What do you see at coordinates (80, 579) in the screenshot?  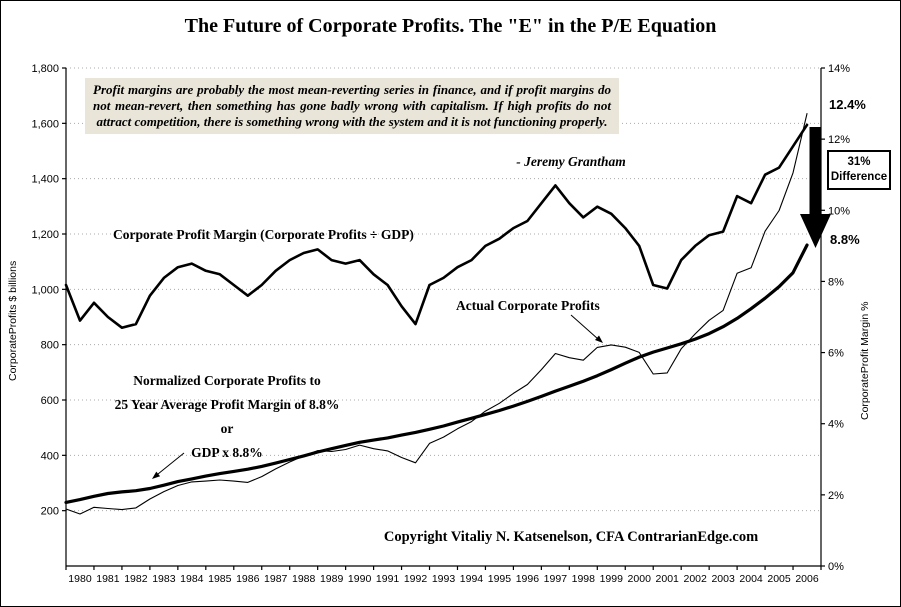 I see `x-axis-tick-label: 1980` at bounding box center [80, 579].